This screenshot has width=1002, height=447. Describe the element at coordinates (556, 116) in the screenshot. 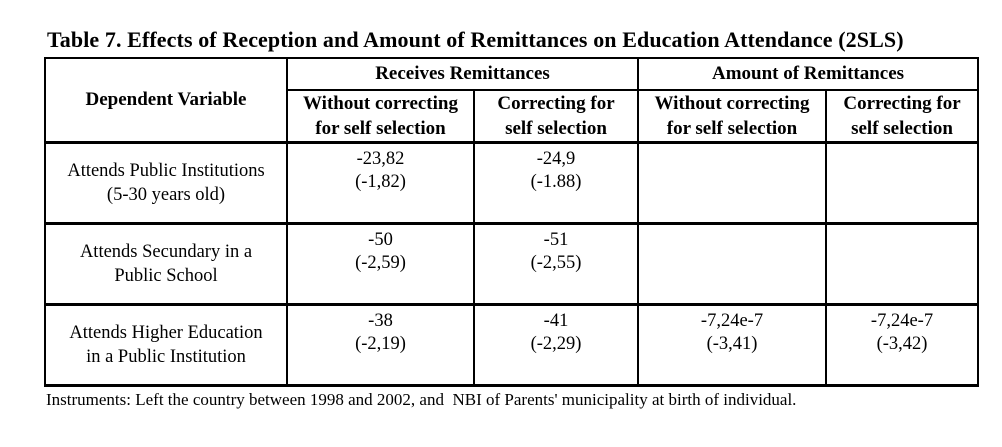

I see `subheader-correcting-1: Correcting for self selection` at that location.